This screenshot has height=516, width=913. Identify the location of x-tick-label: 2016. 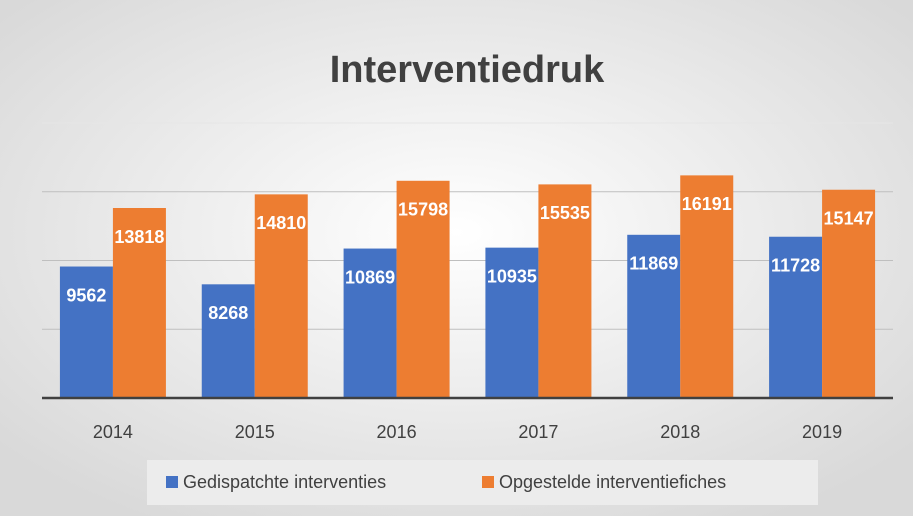
(397, 432).